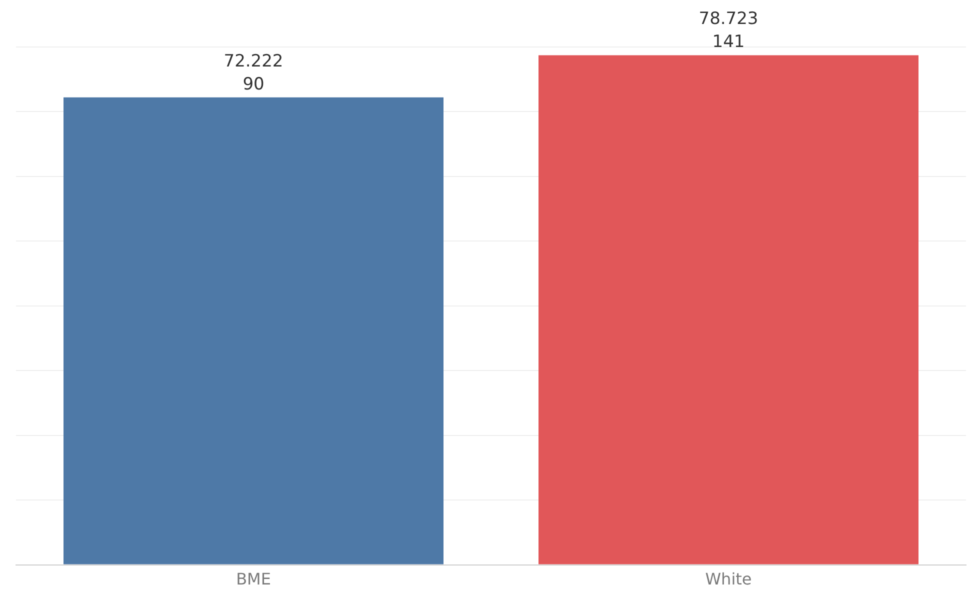  Describe the element at coordinates (253, 84) in the screenshot. I see `annotation: 90` at that location.